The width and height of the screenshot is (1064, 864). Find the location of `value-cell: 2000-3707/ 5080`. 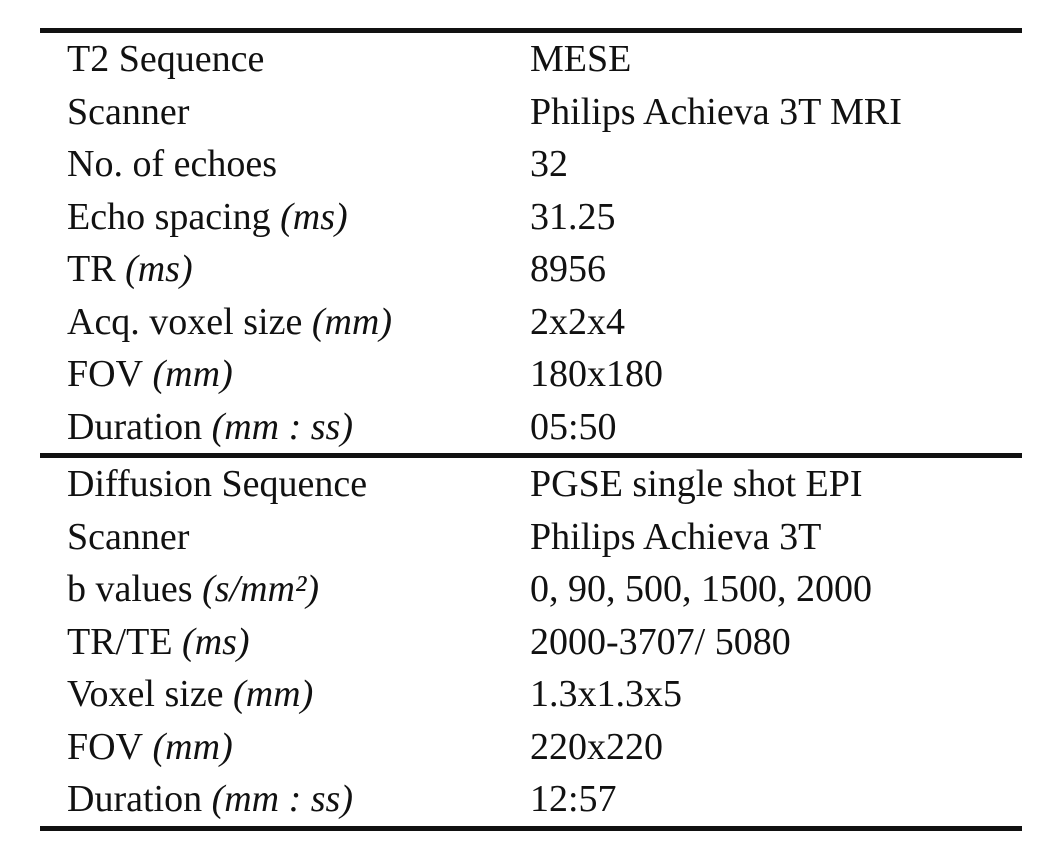

value-cell: 2000-3707/ 5080 is located at coordinates (660, 641).